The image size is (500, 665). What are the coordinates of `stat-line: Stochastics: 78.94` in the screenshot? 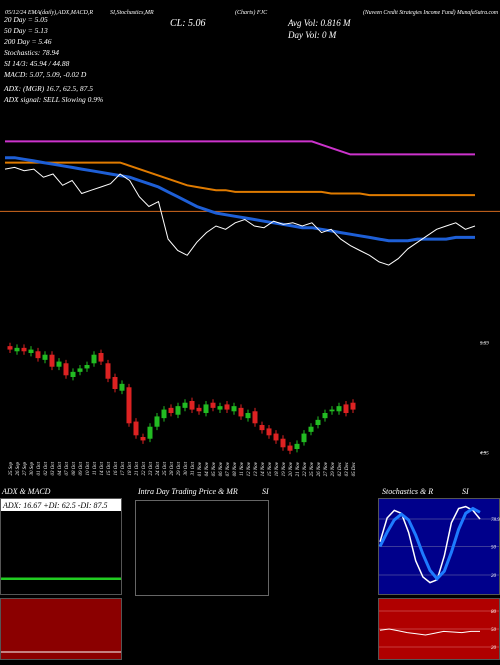 It's located at (31, 52).